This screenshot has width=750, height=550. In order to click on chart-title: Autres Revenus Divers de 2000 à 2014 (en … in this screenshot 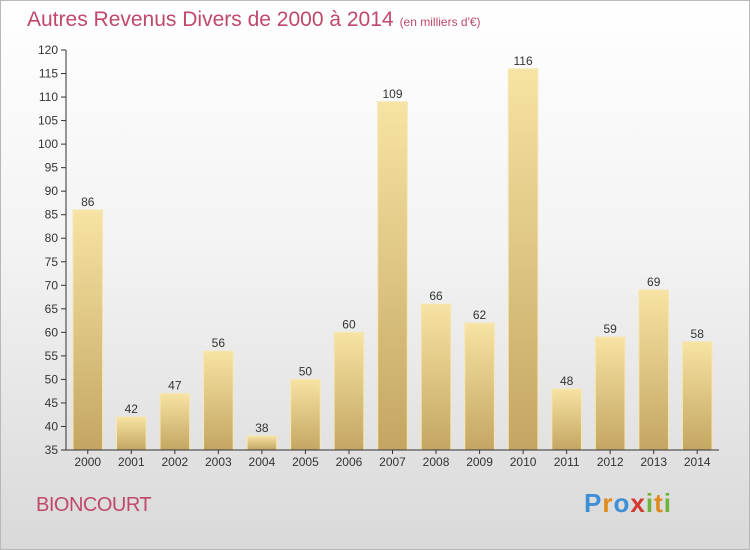, I will do `click(254, 20)`.